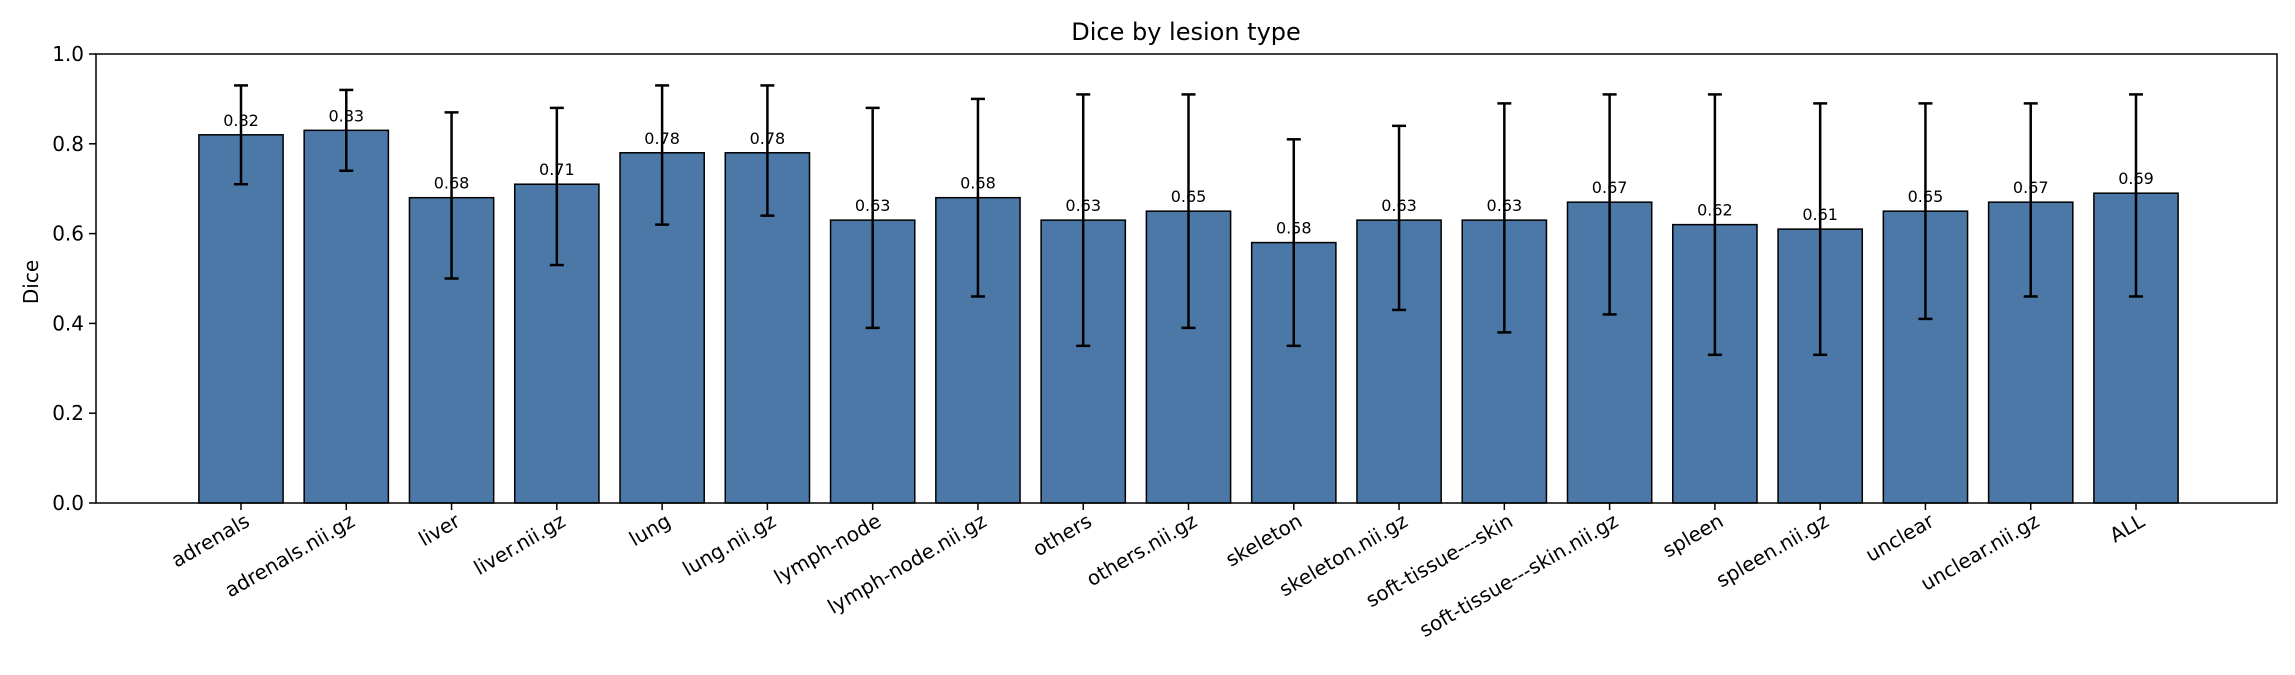 Image resolution: width=2295 pixels, height=675 pixels. What do you see at coordinates (1692, 536) in the screenshot?
I see `x-tick-label: spleen` at bounding box center [1692, 536].